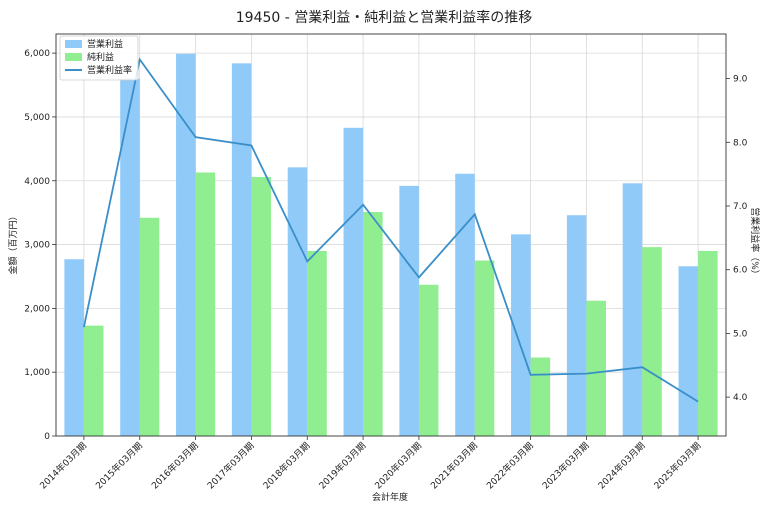 Image resolution: width=768 pixels, height=516 pixels. I want to click on x-tick-label: 2024年03月期, so click(621, 466).